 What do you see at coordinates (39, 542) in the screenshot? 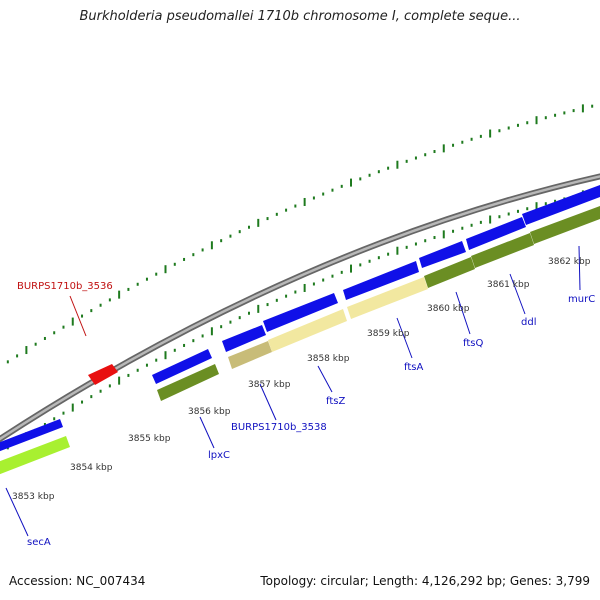
I see `gene-label: secA` at bounding box center [39, 542].